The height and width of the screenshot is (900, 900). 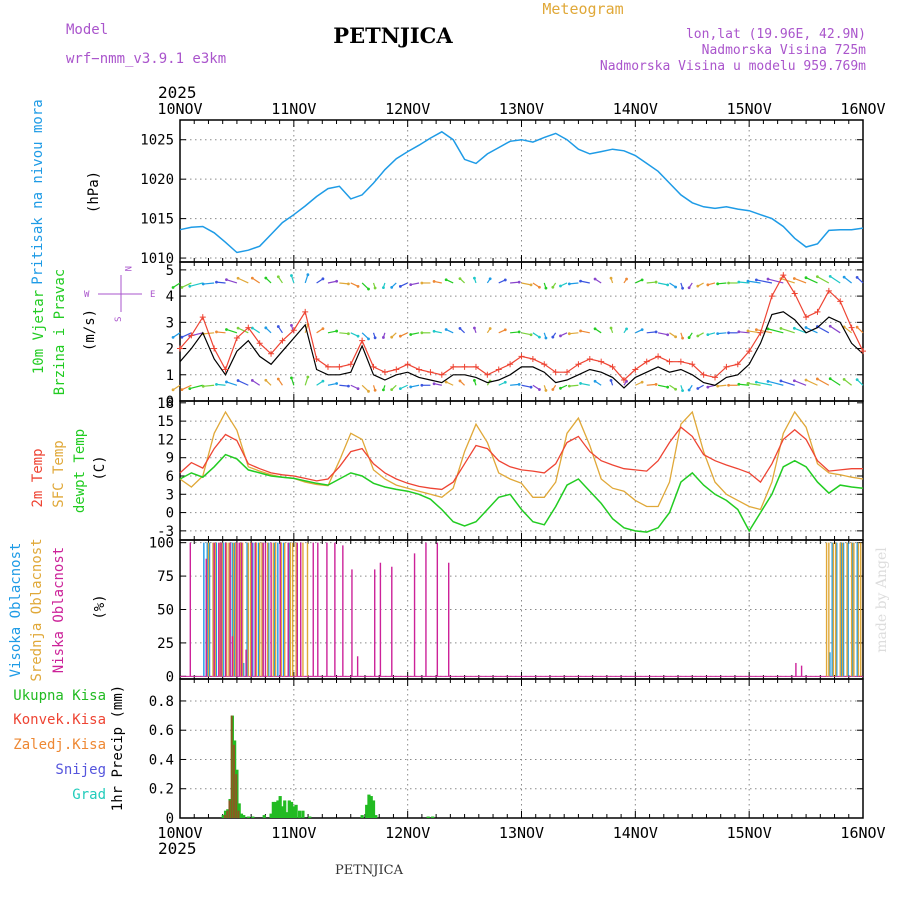 What do you see at coordinates (862, 833) in the screenshot?
I see `date-label-bottom: 16NOV` at bounding box center [862, 833].